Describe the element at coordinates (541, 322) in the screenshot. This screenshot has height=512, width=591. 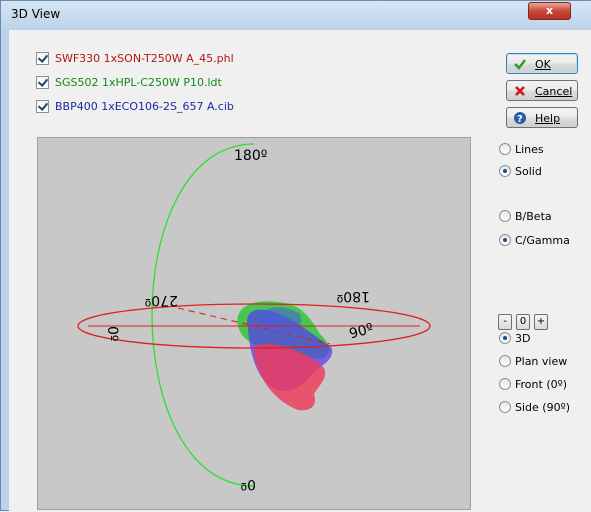
I see `increment-button: +` at that location.